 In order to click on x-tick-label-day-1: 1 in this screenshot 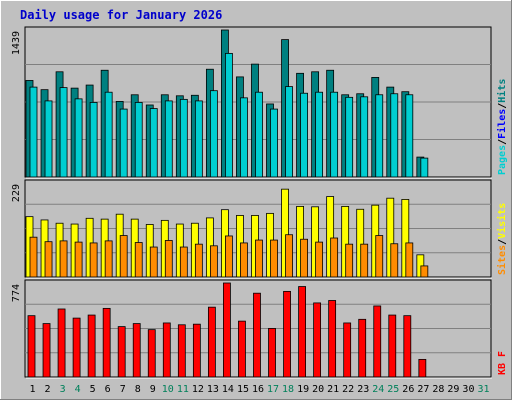, I will do `click(33, 389)`.